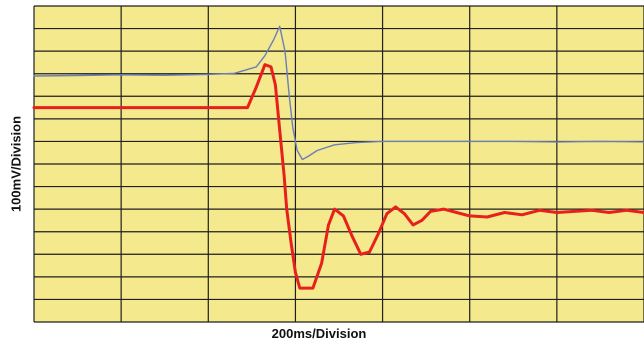 Image resolution: width=644 pixels, height=345 pixels. What do you see at coordinates (319, 333) in the screenshot?
I see `x-axis-label: 200ms/Division` at bounding box center [319, 333].